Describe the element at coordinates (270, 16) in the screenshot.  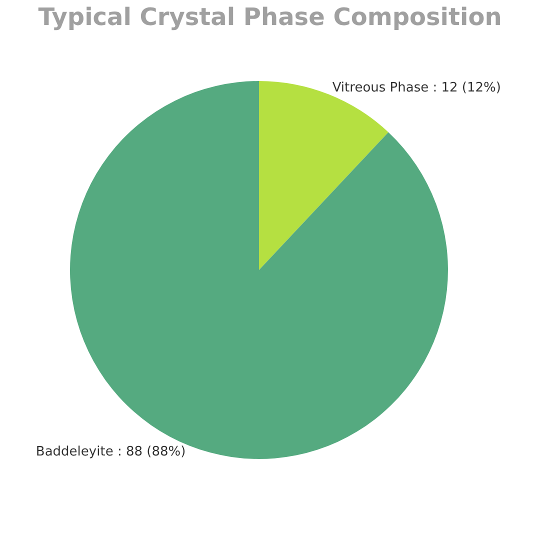
I see `chart-title: Typical Crystal Phase Composition` at that location.